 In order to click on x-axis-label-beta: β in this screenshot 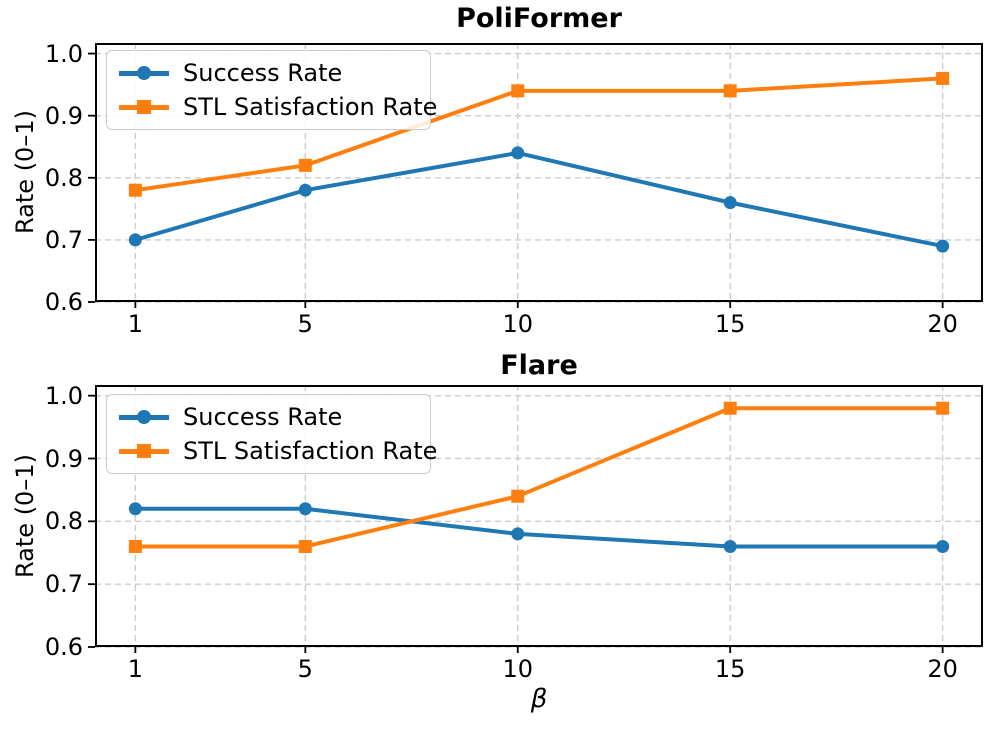, I will do `click(539, 699)`.